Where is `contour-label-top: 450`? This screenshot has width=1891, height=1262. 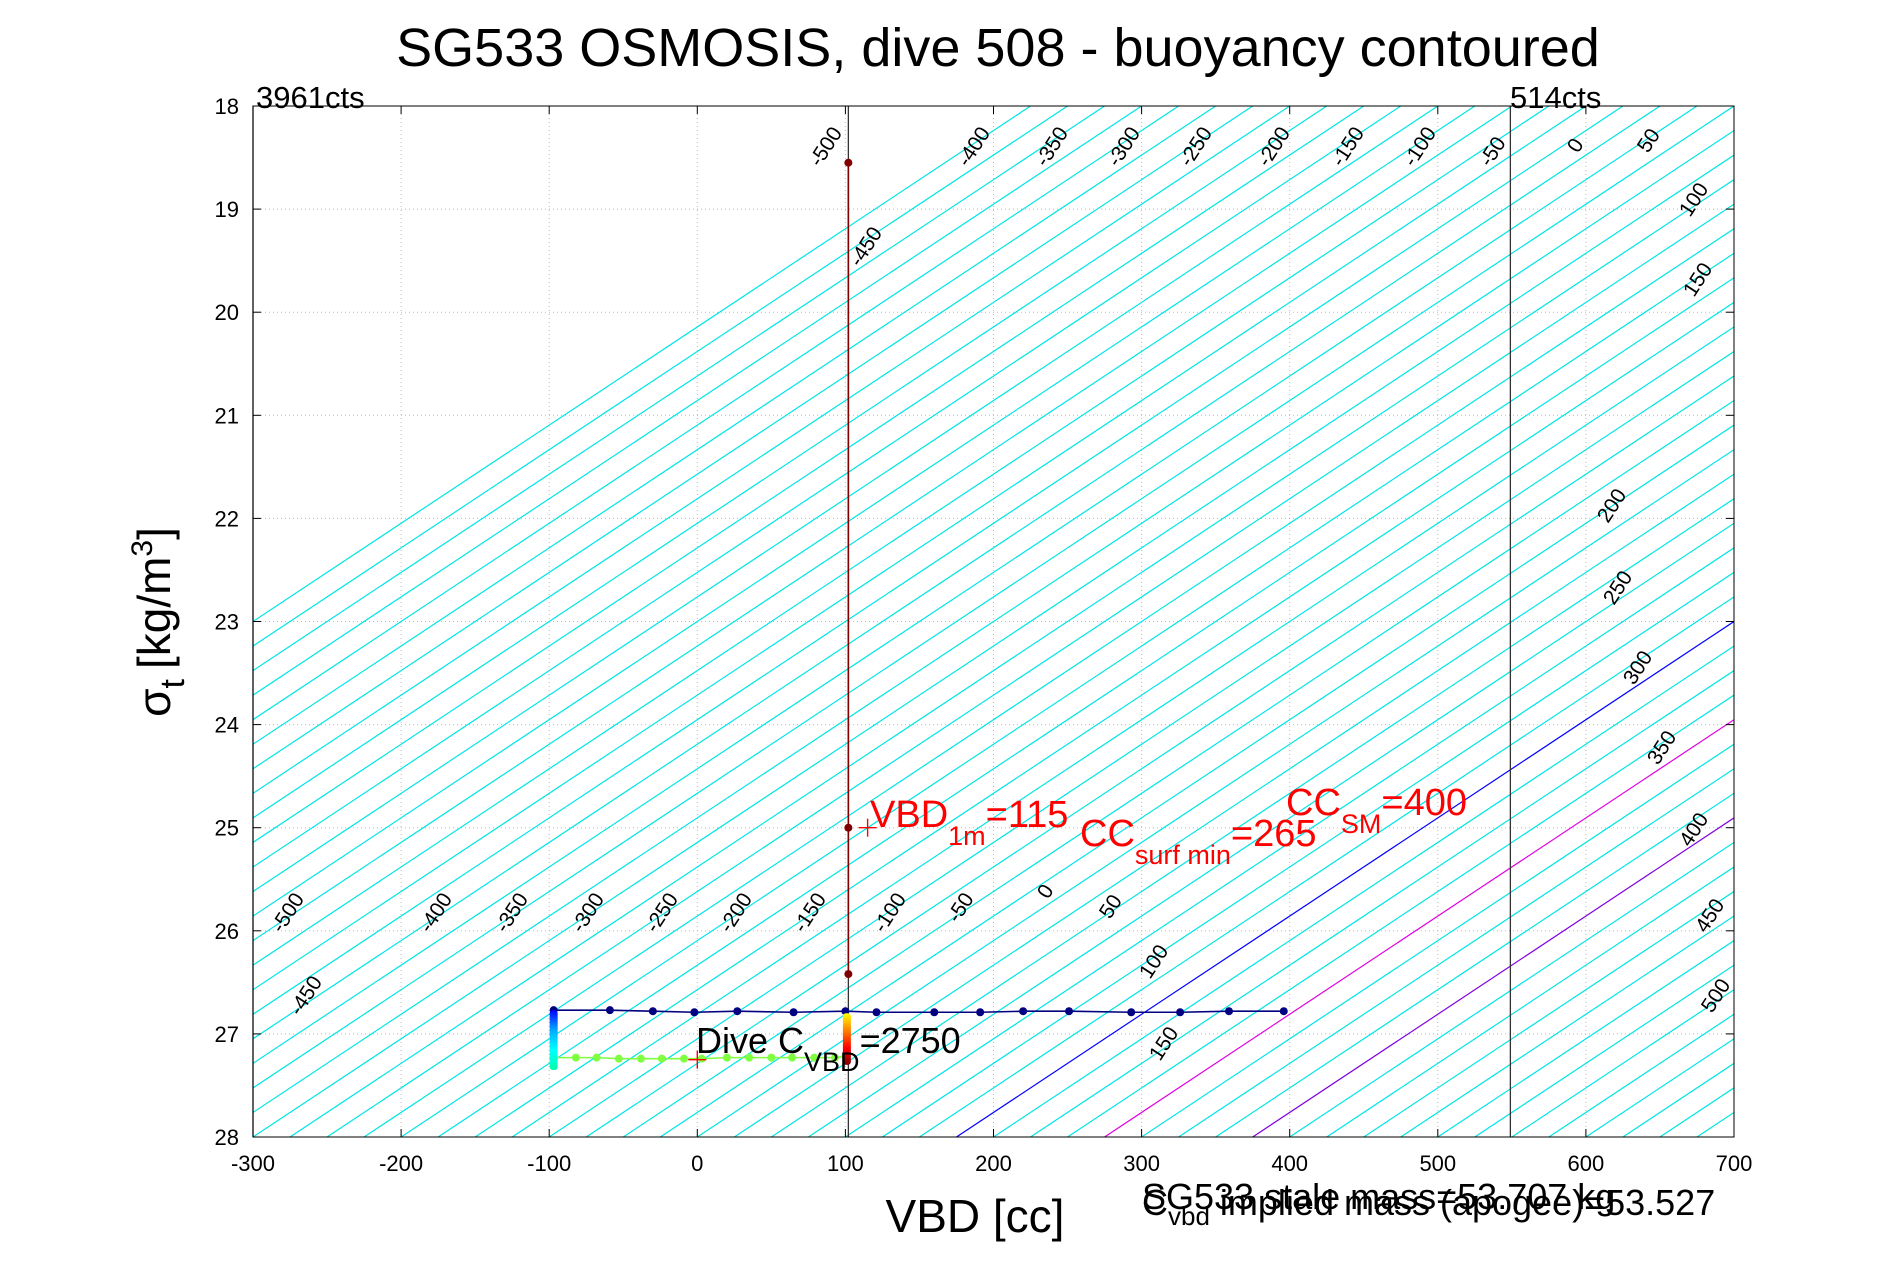
contour-label-top: 450 is located at coordinates (1710, 916).